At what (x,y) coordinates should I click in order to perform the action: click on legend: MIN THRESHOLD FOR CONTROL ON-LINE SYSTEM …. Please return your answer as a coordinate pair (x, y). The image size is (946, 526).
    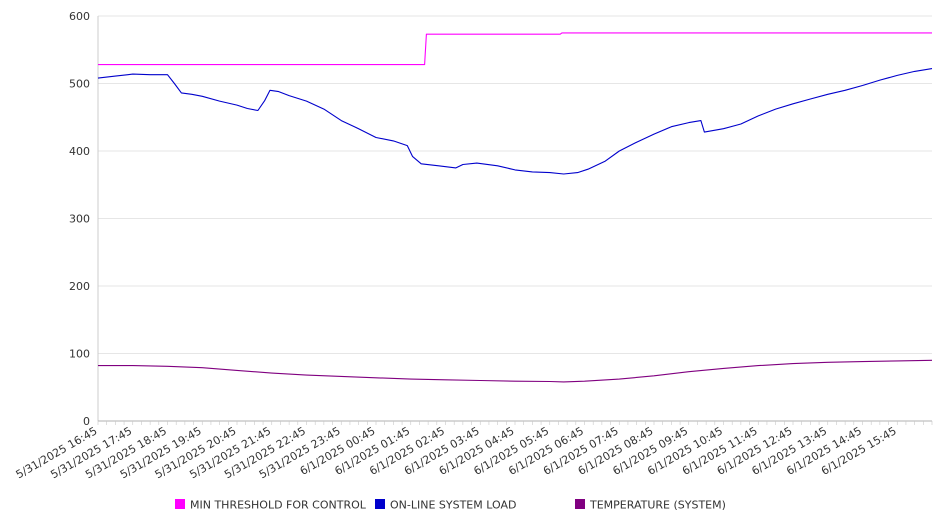
    Looking at the image, I should click on (450, 505).